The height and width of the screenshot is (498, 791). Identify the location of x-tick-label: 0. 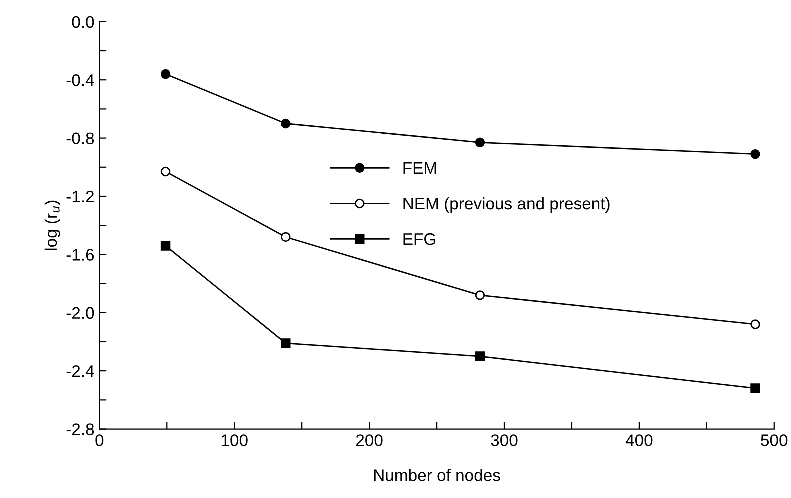
(100, 440).